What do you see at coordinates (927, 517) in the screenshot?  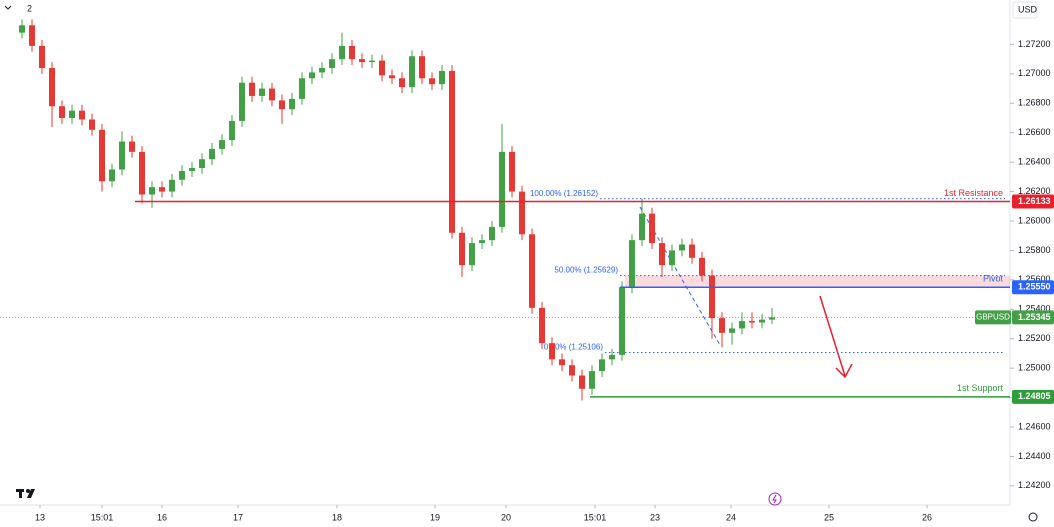 I see `x-tick-label: 26` at bounding box center [927, 517].